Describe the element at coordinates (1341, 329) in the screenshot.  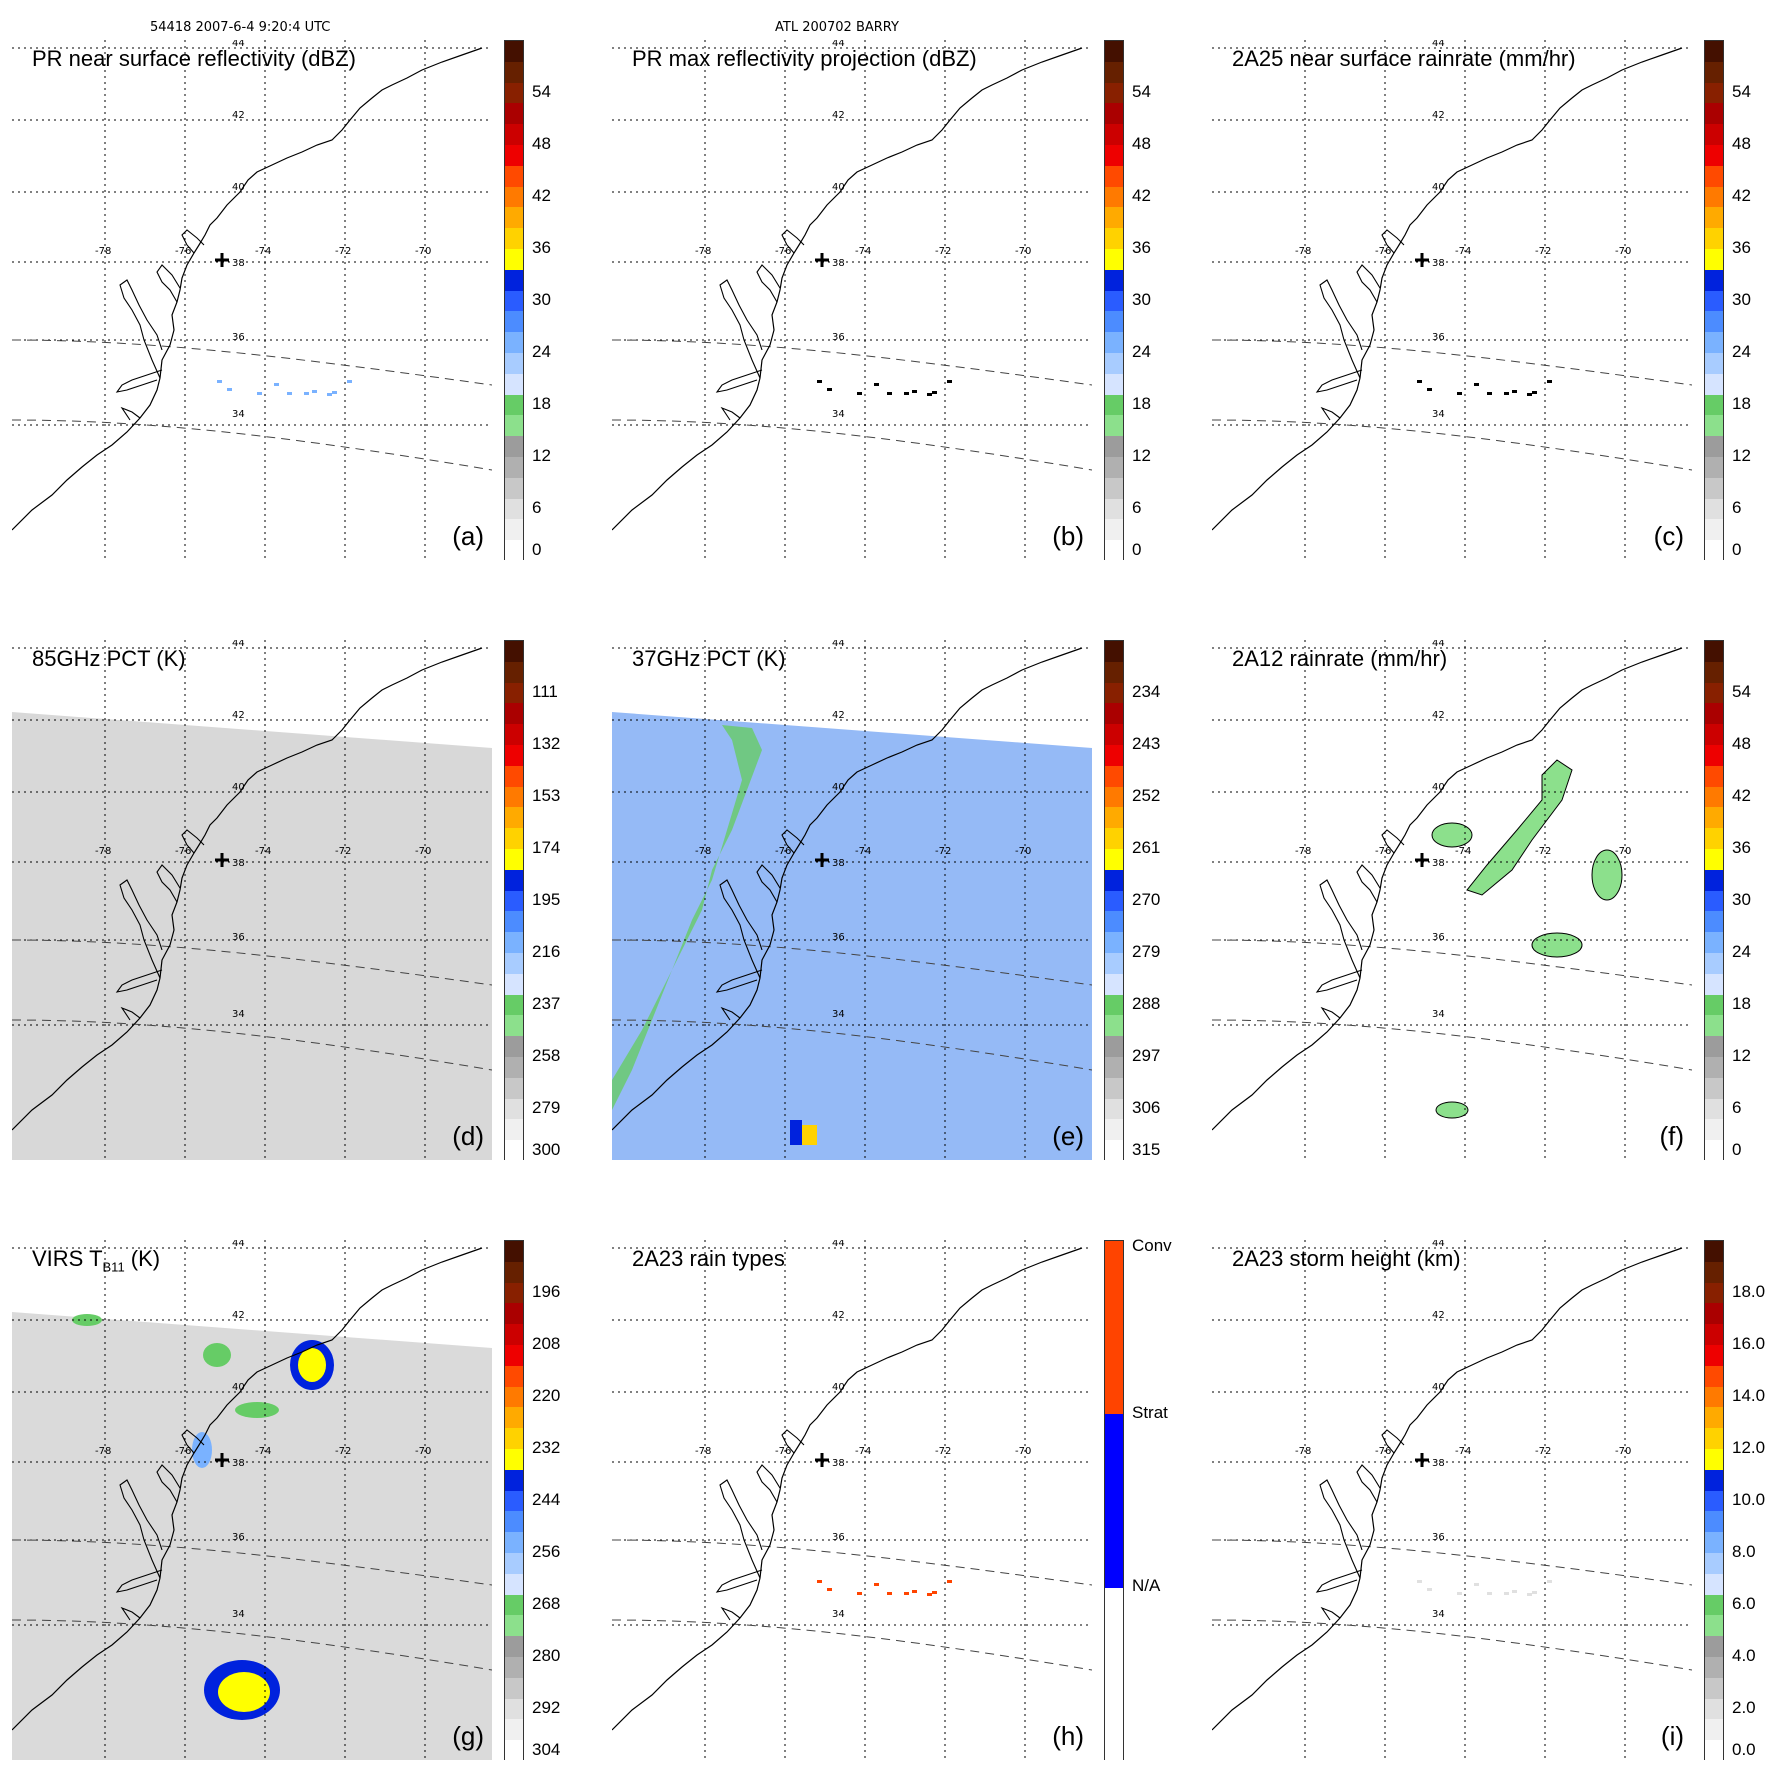
I see `chesapeake-bay` at that location.